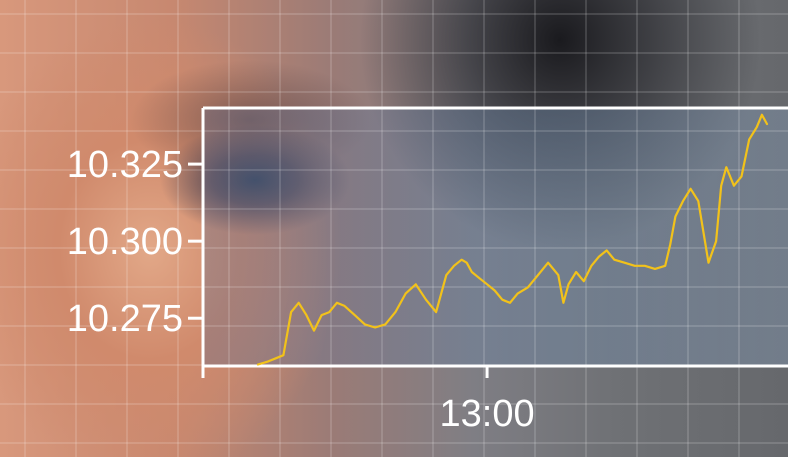 This screenshot has width=788, height=457. What do you see at coordinates (125, 319) in the screenshot?
I see `y-tick-label: 10.275` at bounding box center [125, 319].